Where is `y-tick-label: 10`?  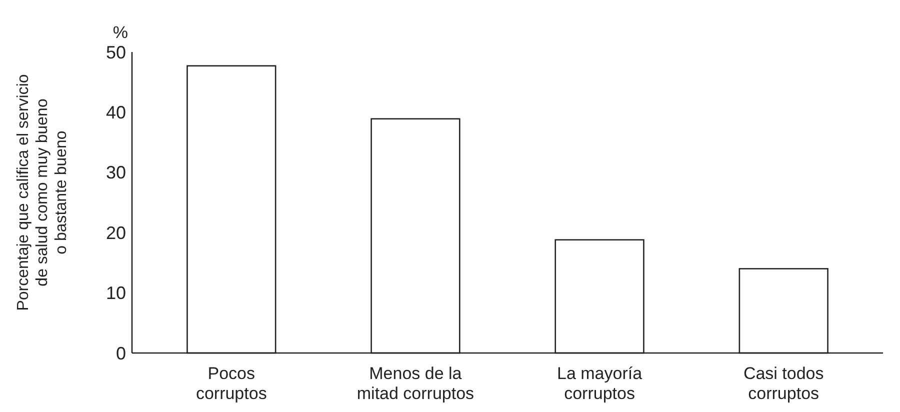 y-tick-label: 10 is located at coordinates (116, 293).